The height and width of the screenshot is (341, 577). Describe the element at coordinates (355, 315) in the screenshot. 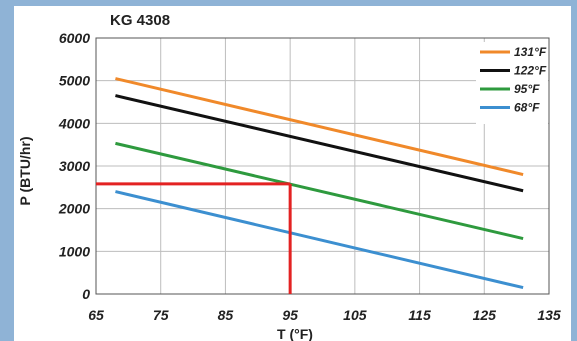

I see `x-tick-label: 105` at that location.